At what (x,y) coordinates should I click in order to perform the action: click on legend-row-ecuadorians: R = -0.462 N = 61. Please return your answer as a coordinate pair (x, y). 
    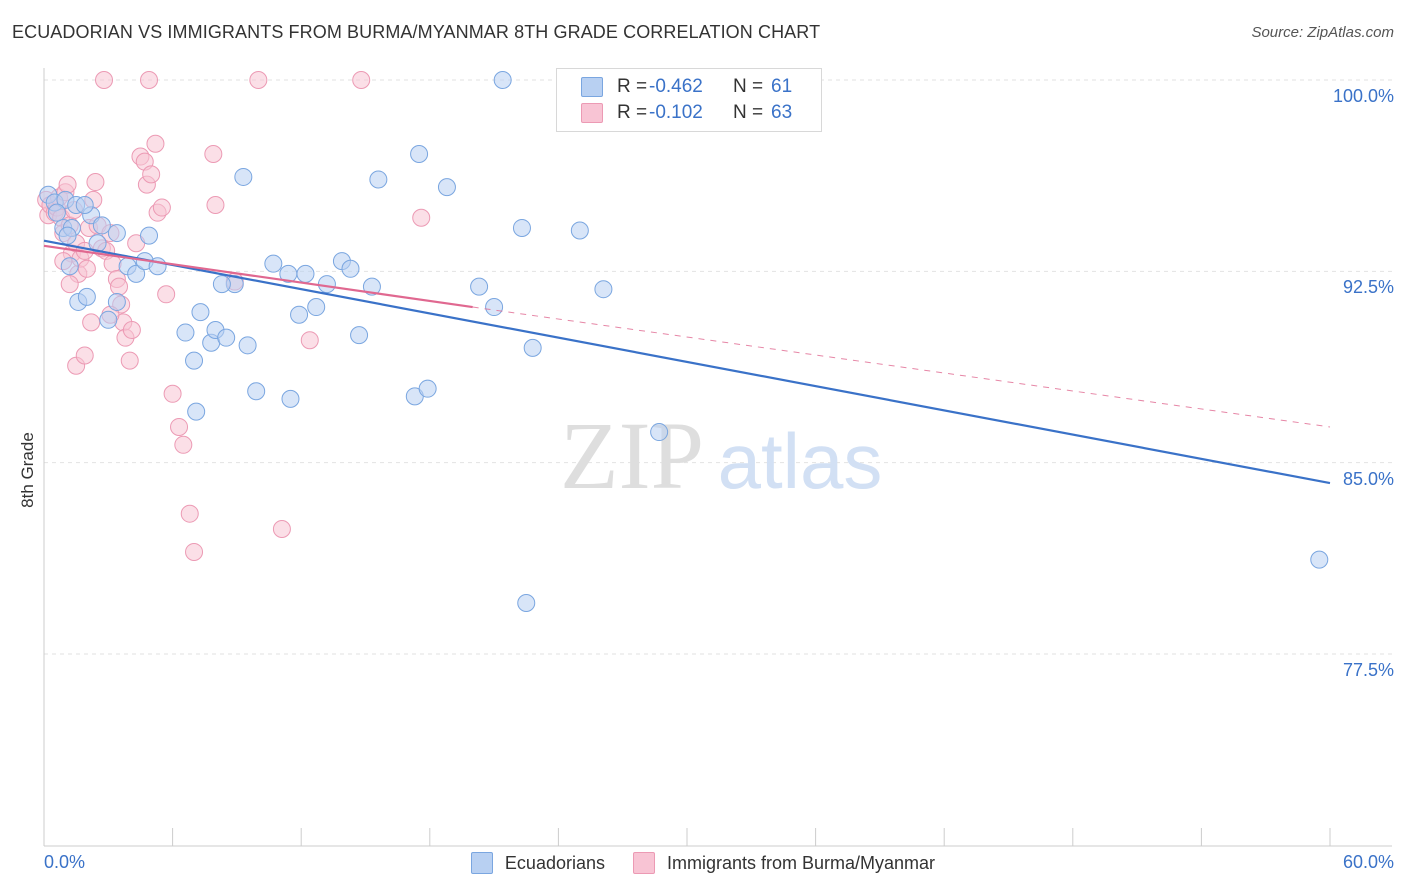
    Looking at the image, I should click on (686, 87).